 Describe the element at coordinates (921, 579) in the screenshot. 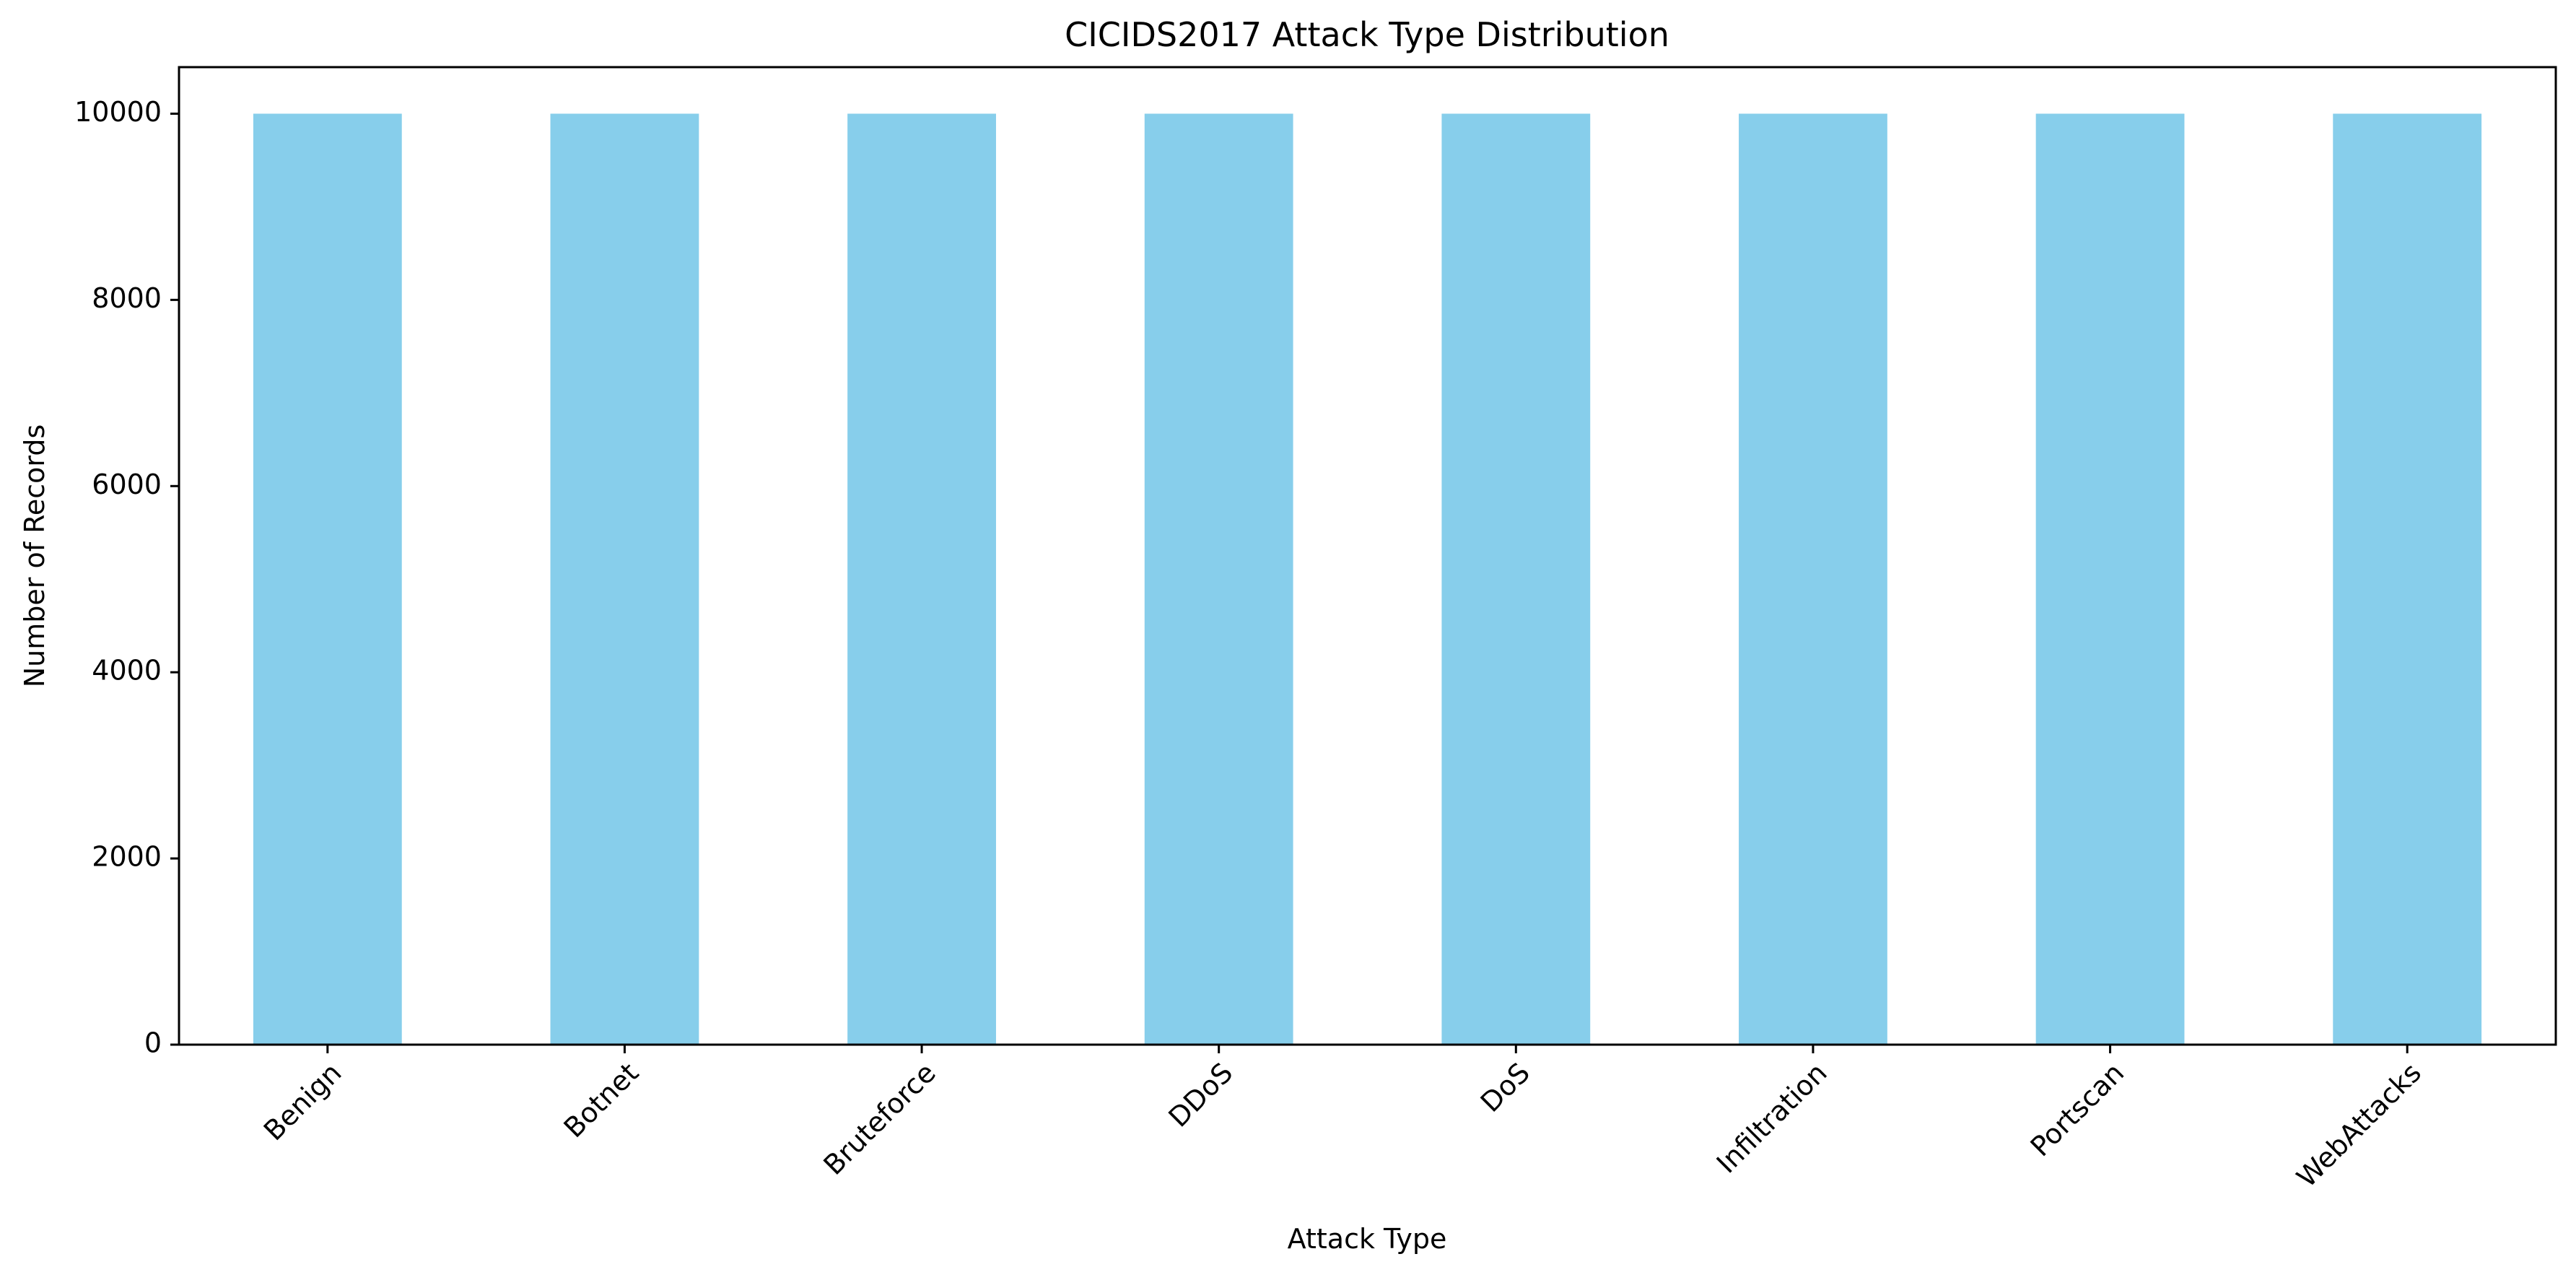

I see `bar-bruteforce` at that location.